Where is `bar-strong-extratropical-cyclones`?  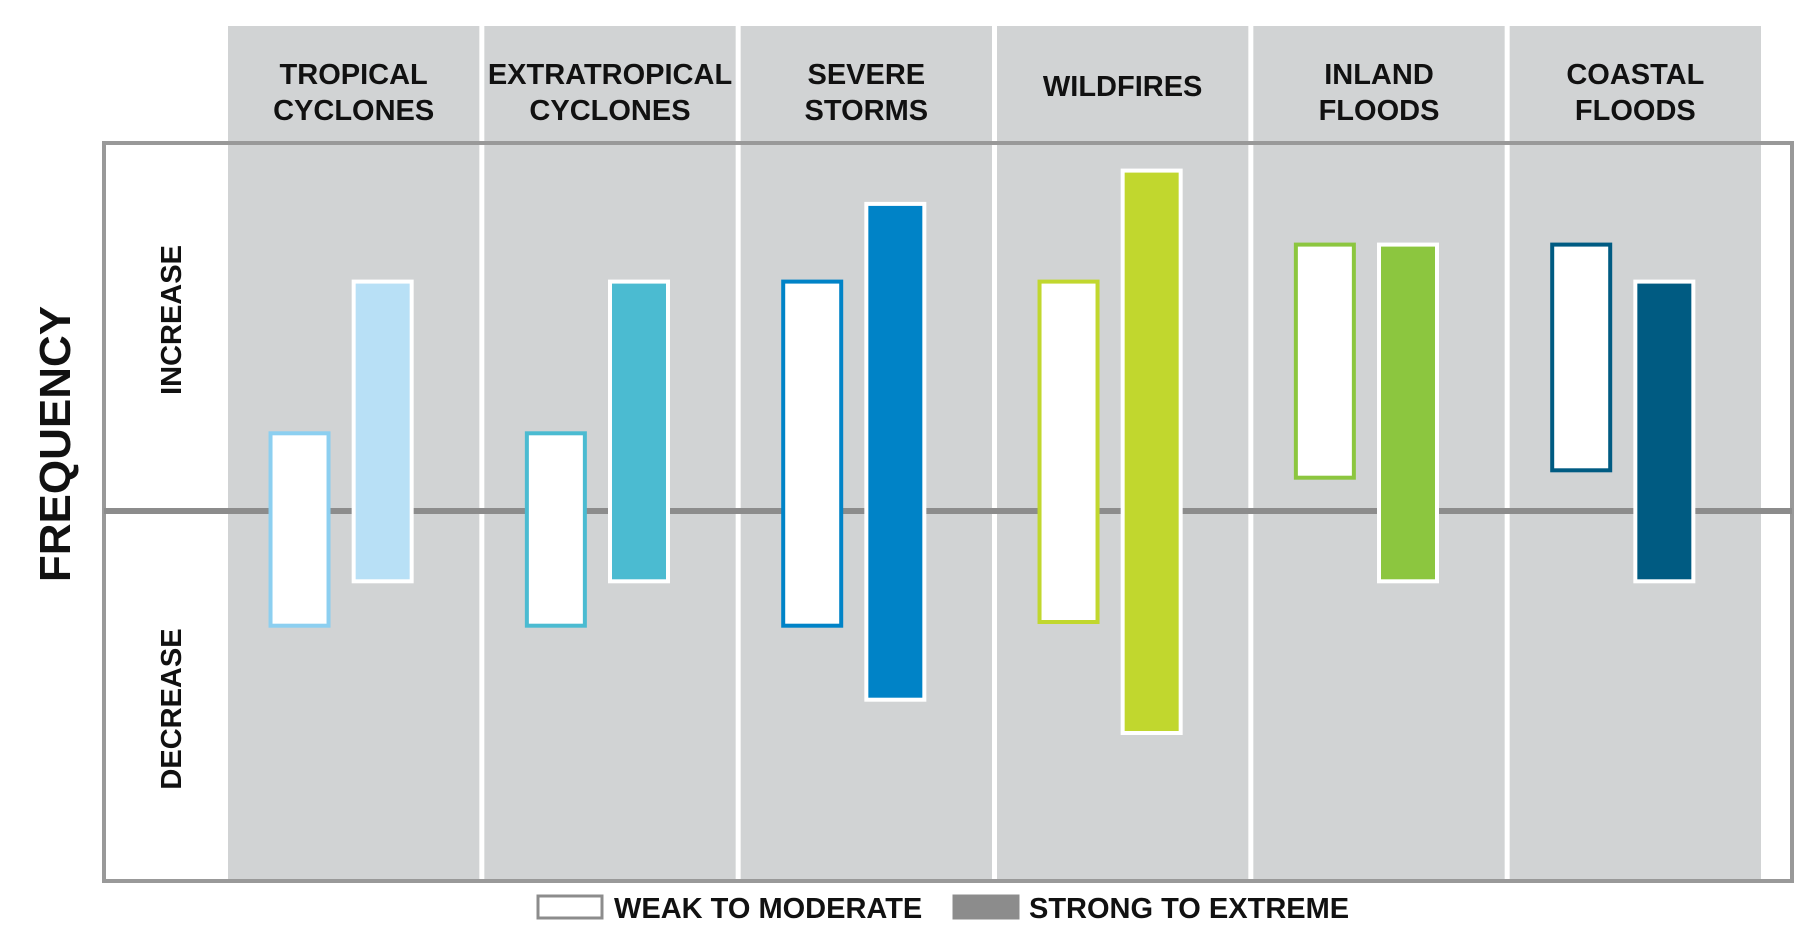
bar-strong-extratropical-cyclones is located at coordinates (639, 431).